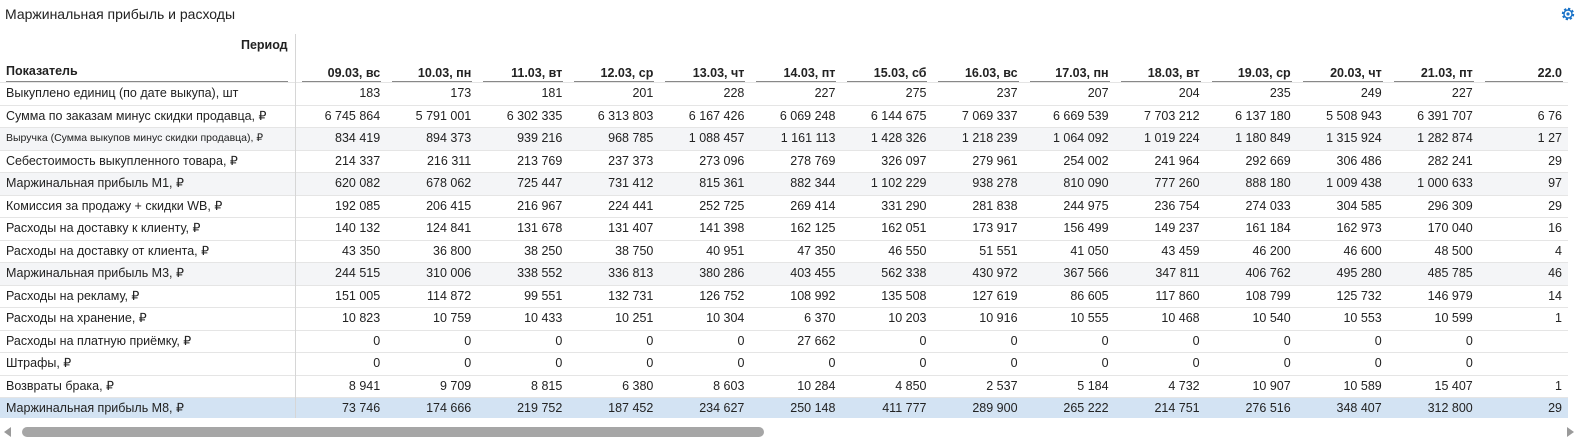 The image size is (1583, 448). Describe the element at coordinates (341, 251) in the screenshot. I see `value-cell: 43 350` at that location.